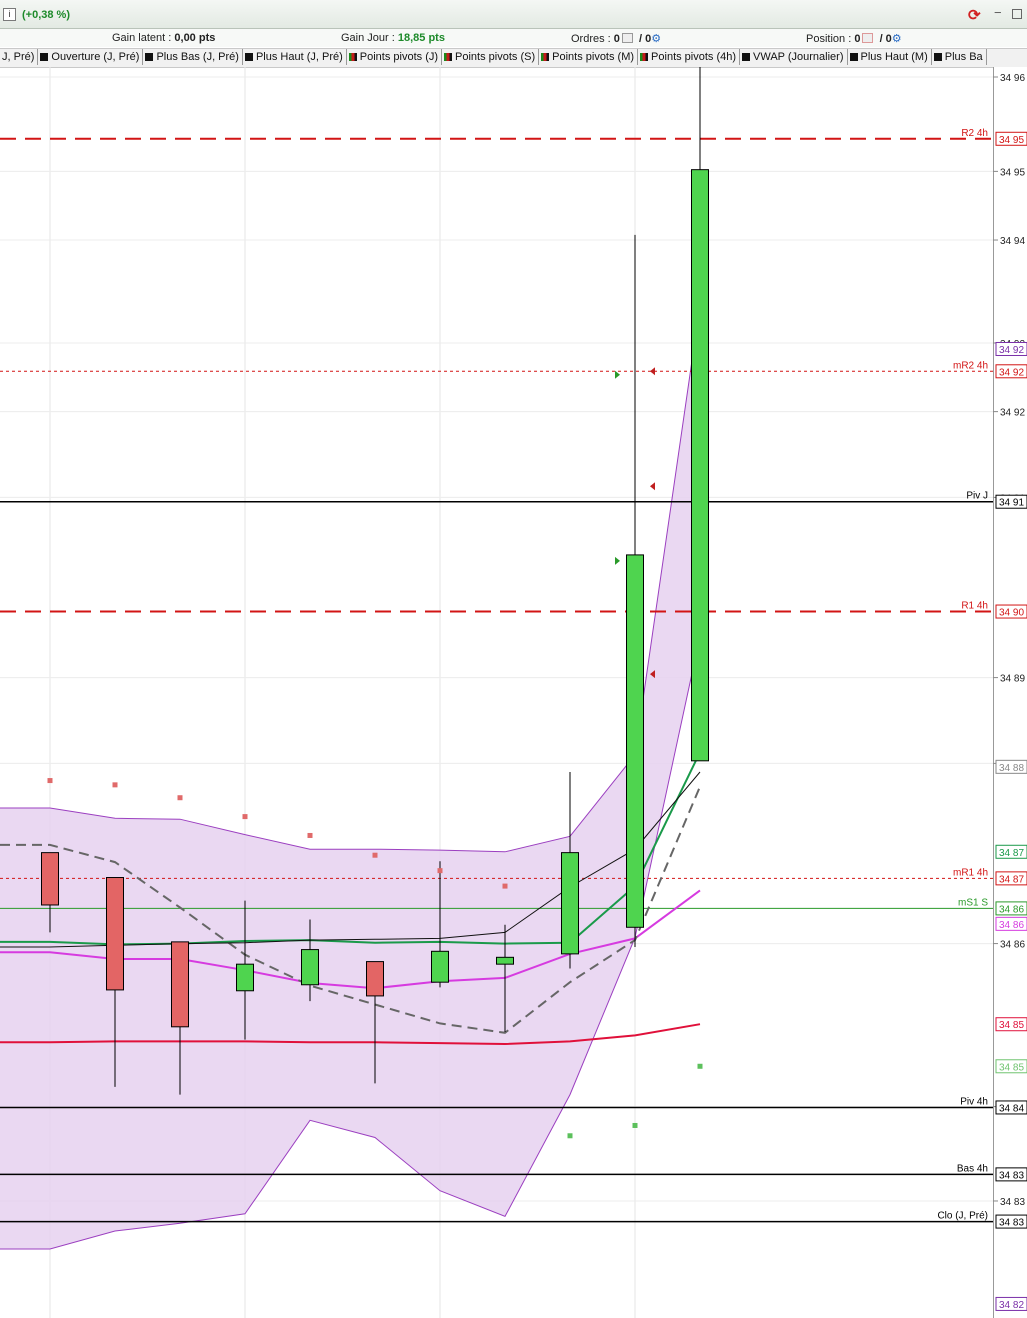 This screenshot has width=1027, height=1318. What do you see at coordinates (885, 39) in the screenshot?
I see `position-total: / 0` at bounding box center [885, 39].